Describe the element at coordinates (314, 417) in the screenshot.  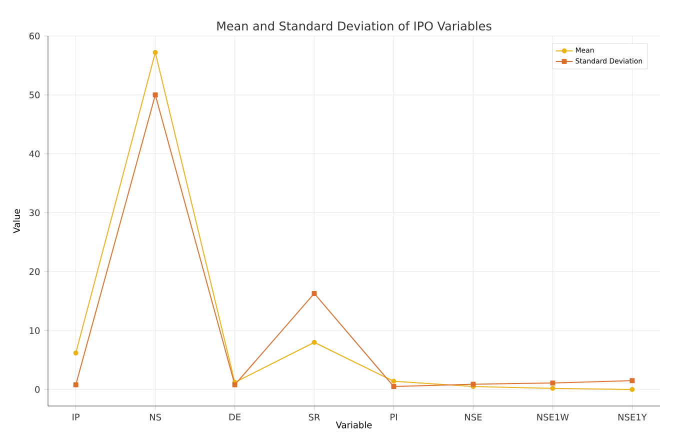
I see `x-tick-label: SR` at that location.